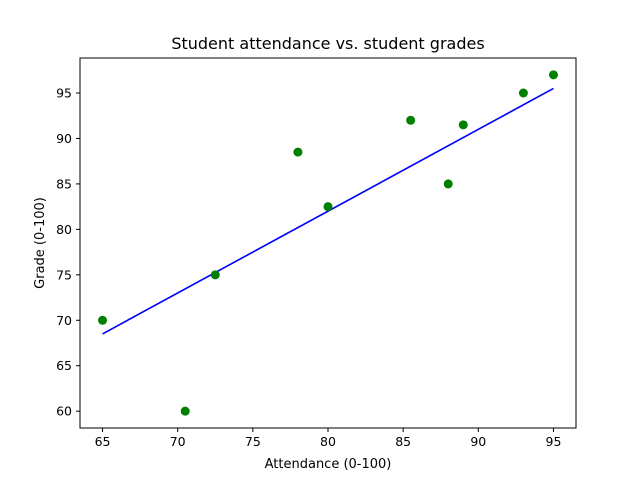  I want to click on x-tick-label: 80, so click(328, 441).